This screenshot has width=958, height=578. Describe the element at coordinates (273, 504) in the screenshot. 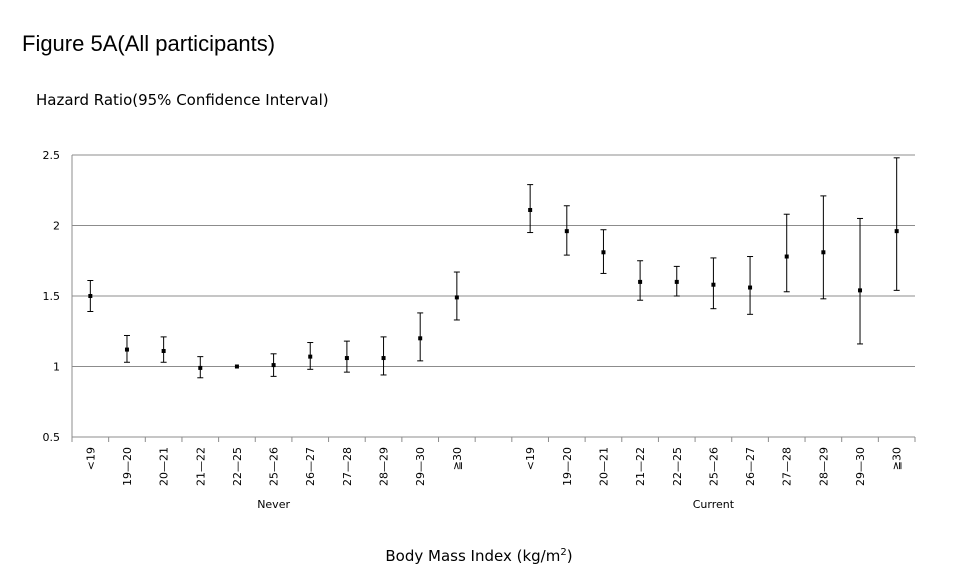

I see `group-label: Never` at that location.